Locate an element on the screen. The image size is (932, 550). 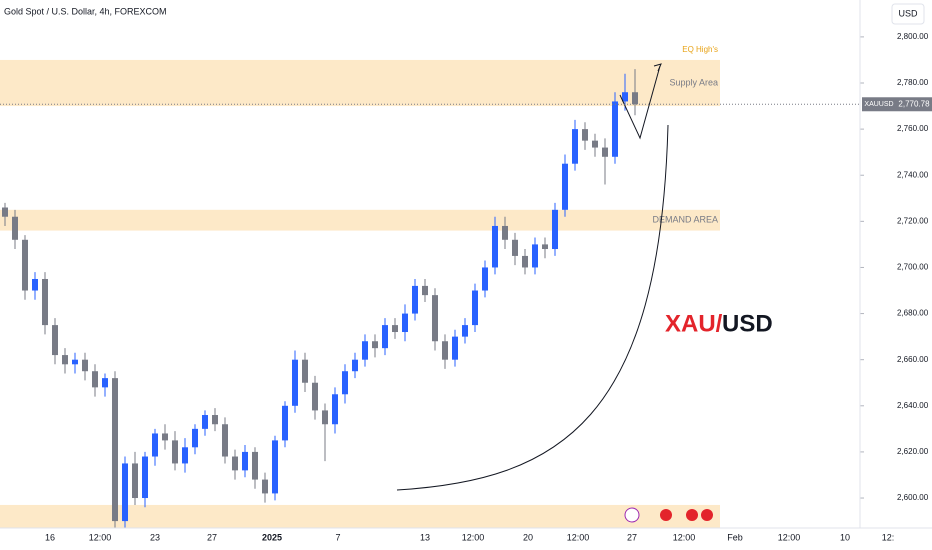
price-tag is located at coordinates (914, 104).